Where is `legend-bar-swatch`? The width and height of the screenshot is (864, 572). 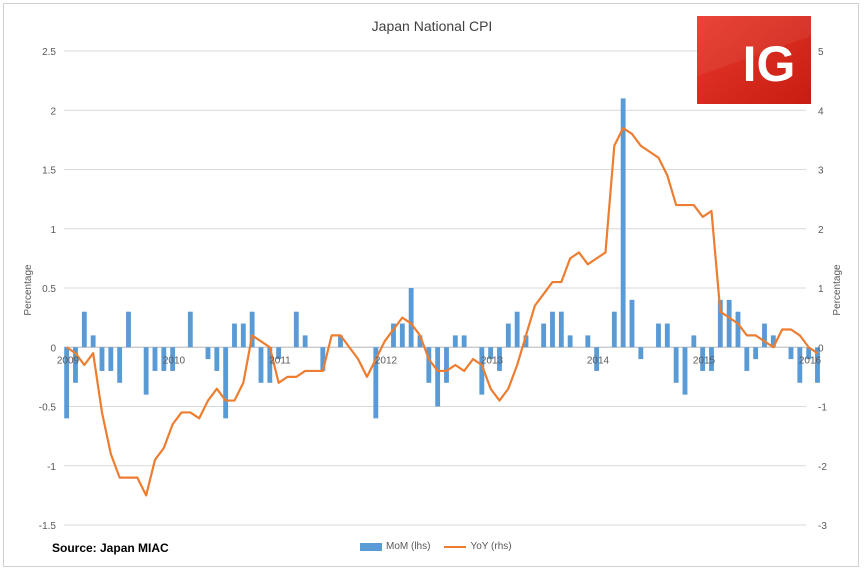 legend-bar-swatch is located at coordinates (371, 546).